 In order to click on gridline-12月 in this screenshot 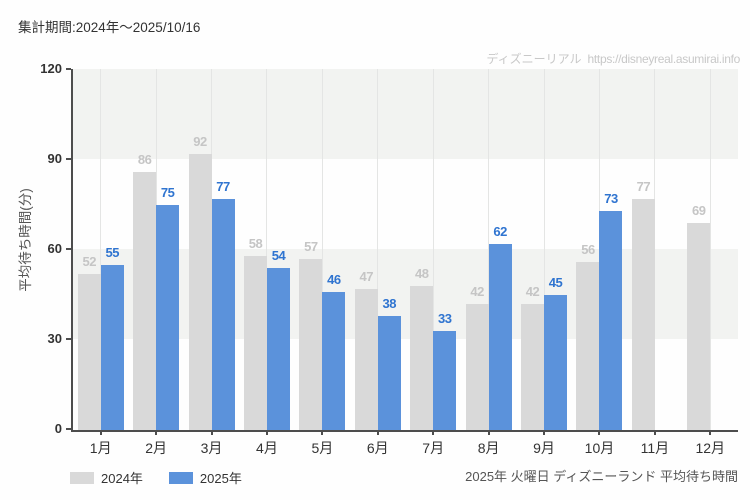, I will do `click(710, 249)`.